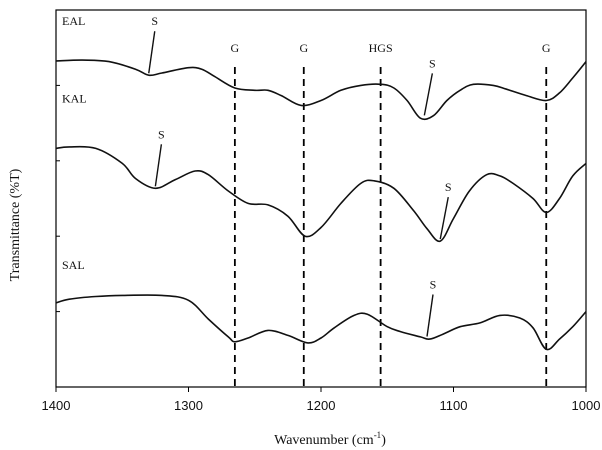 This screenshot has width=602, height=450. What do you see at coordinates (321, 405) in the screenshot?
I see `x-tick-label: 1200` at bounding box center [321, 405].